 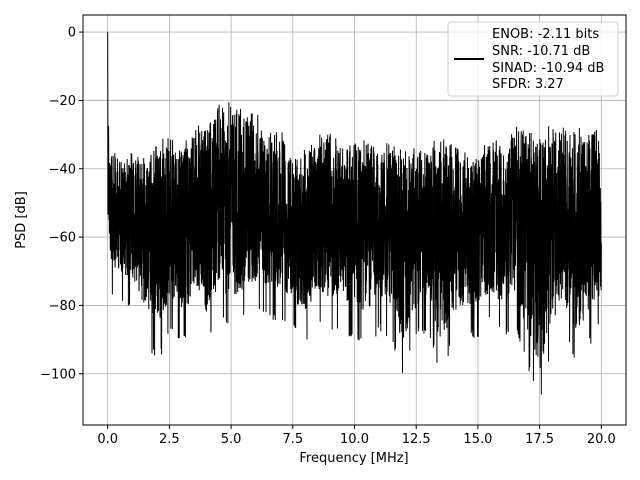 What do you see at coordinates (72, 33) in the screenshot?
I see `y-tick-label: 0` at bounding box center [72, 33].